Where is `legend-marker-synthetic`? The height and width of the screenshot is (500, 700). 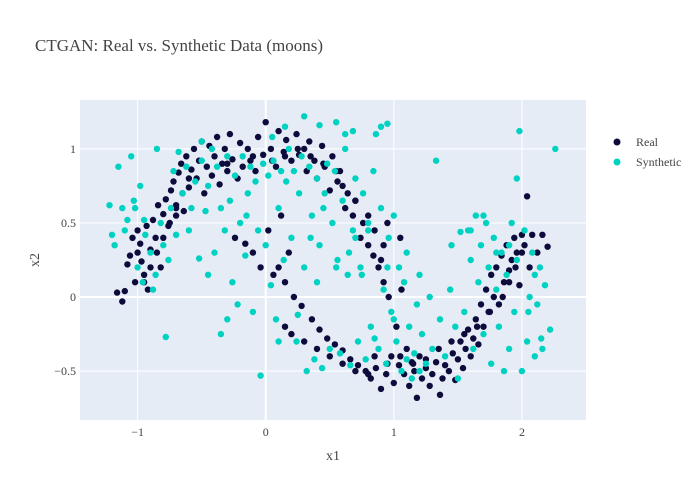 legend-marker-synthetic is located at coordinates (617, 162).